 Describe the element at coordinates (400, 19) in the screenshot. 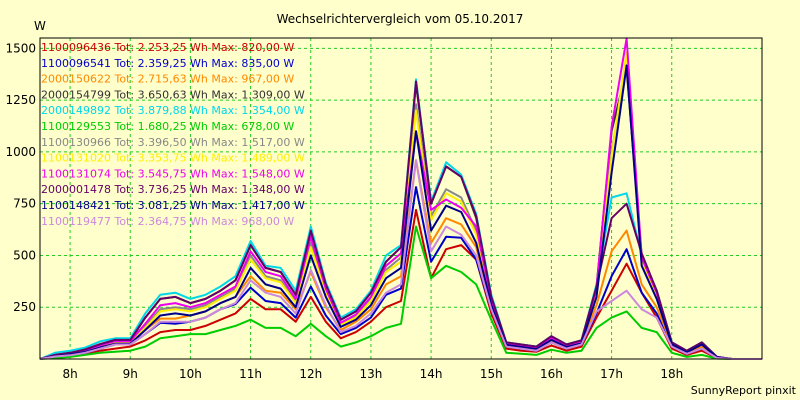

I see `chart-title: Wechselrichtervergleich vom 05.10.2017` at that location.